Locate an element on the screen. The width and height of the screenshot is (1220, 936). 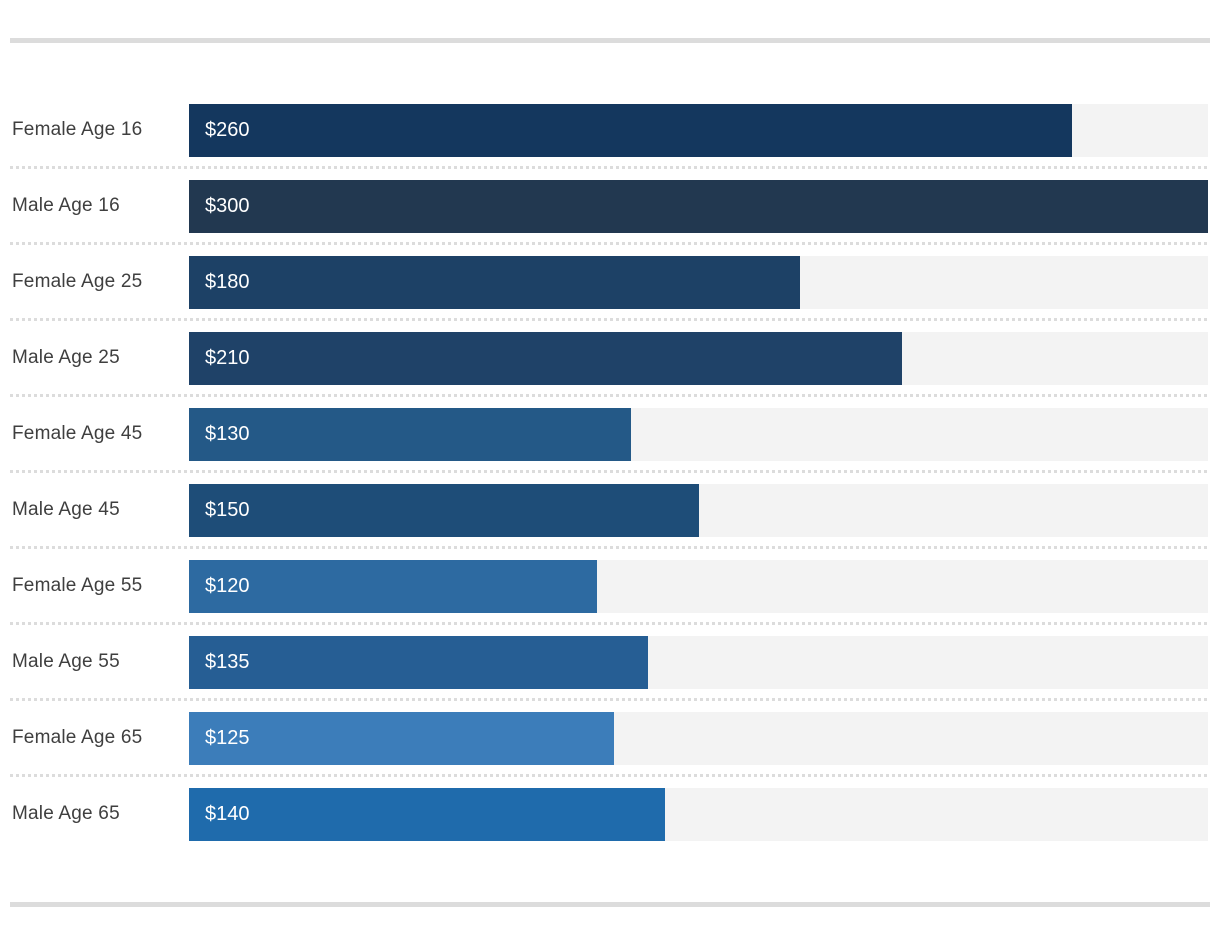
row-label: Female Age 16 is located at coordinates (77, 129).